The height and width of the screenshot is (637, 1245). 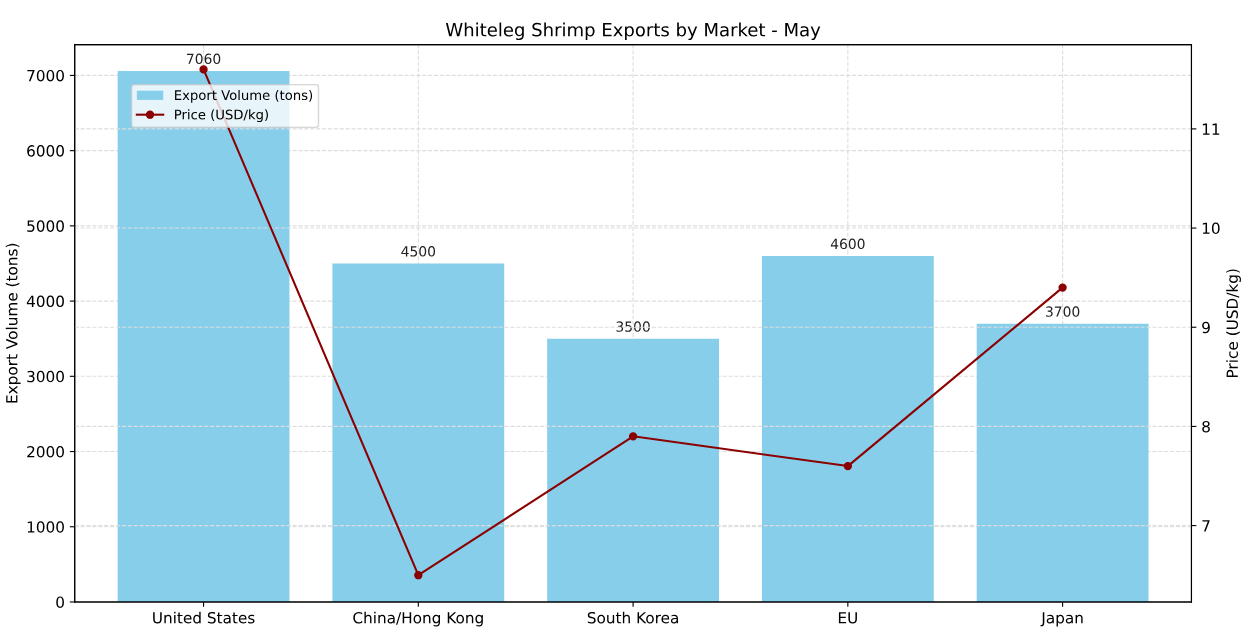 What do you see at coordinates (1206, 426) in the screenshot?
I see `y2-tick-label: 8` at bounding box center [1206, 426].